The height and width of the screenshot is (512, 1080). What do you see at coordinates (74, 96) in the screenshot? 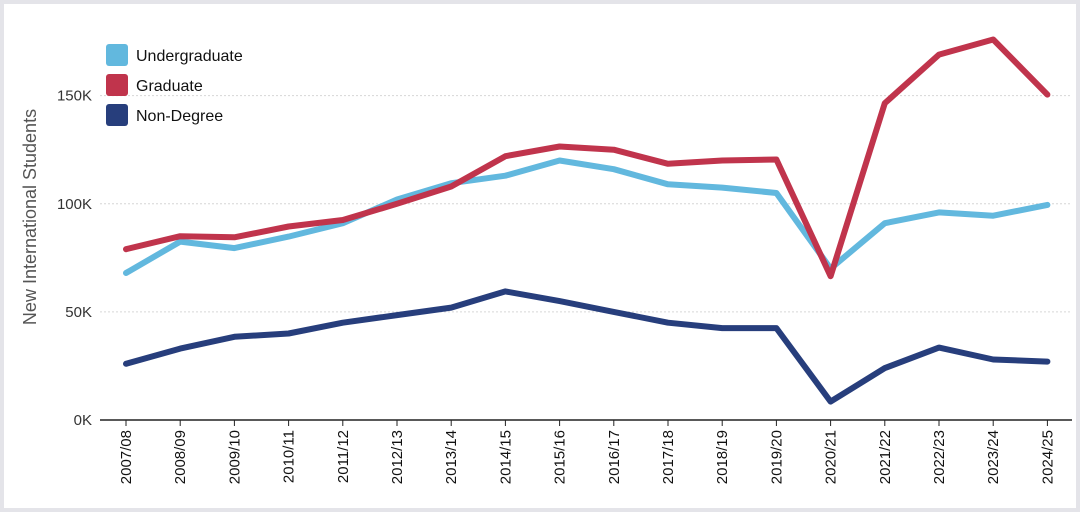
I see `y-tick-label: 150K` at bounding box center [74, 96].